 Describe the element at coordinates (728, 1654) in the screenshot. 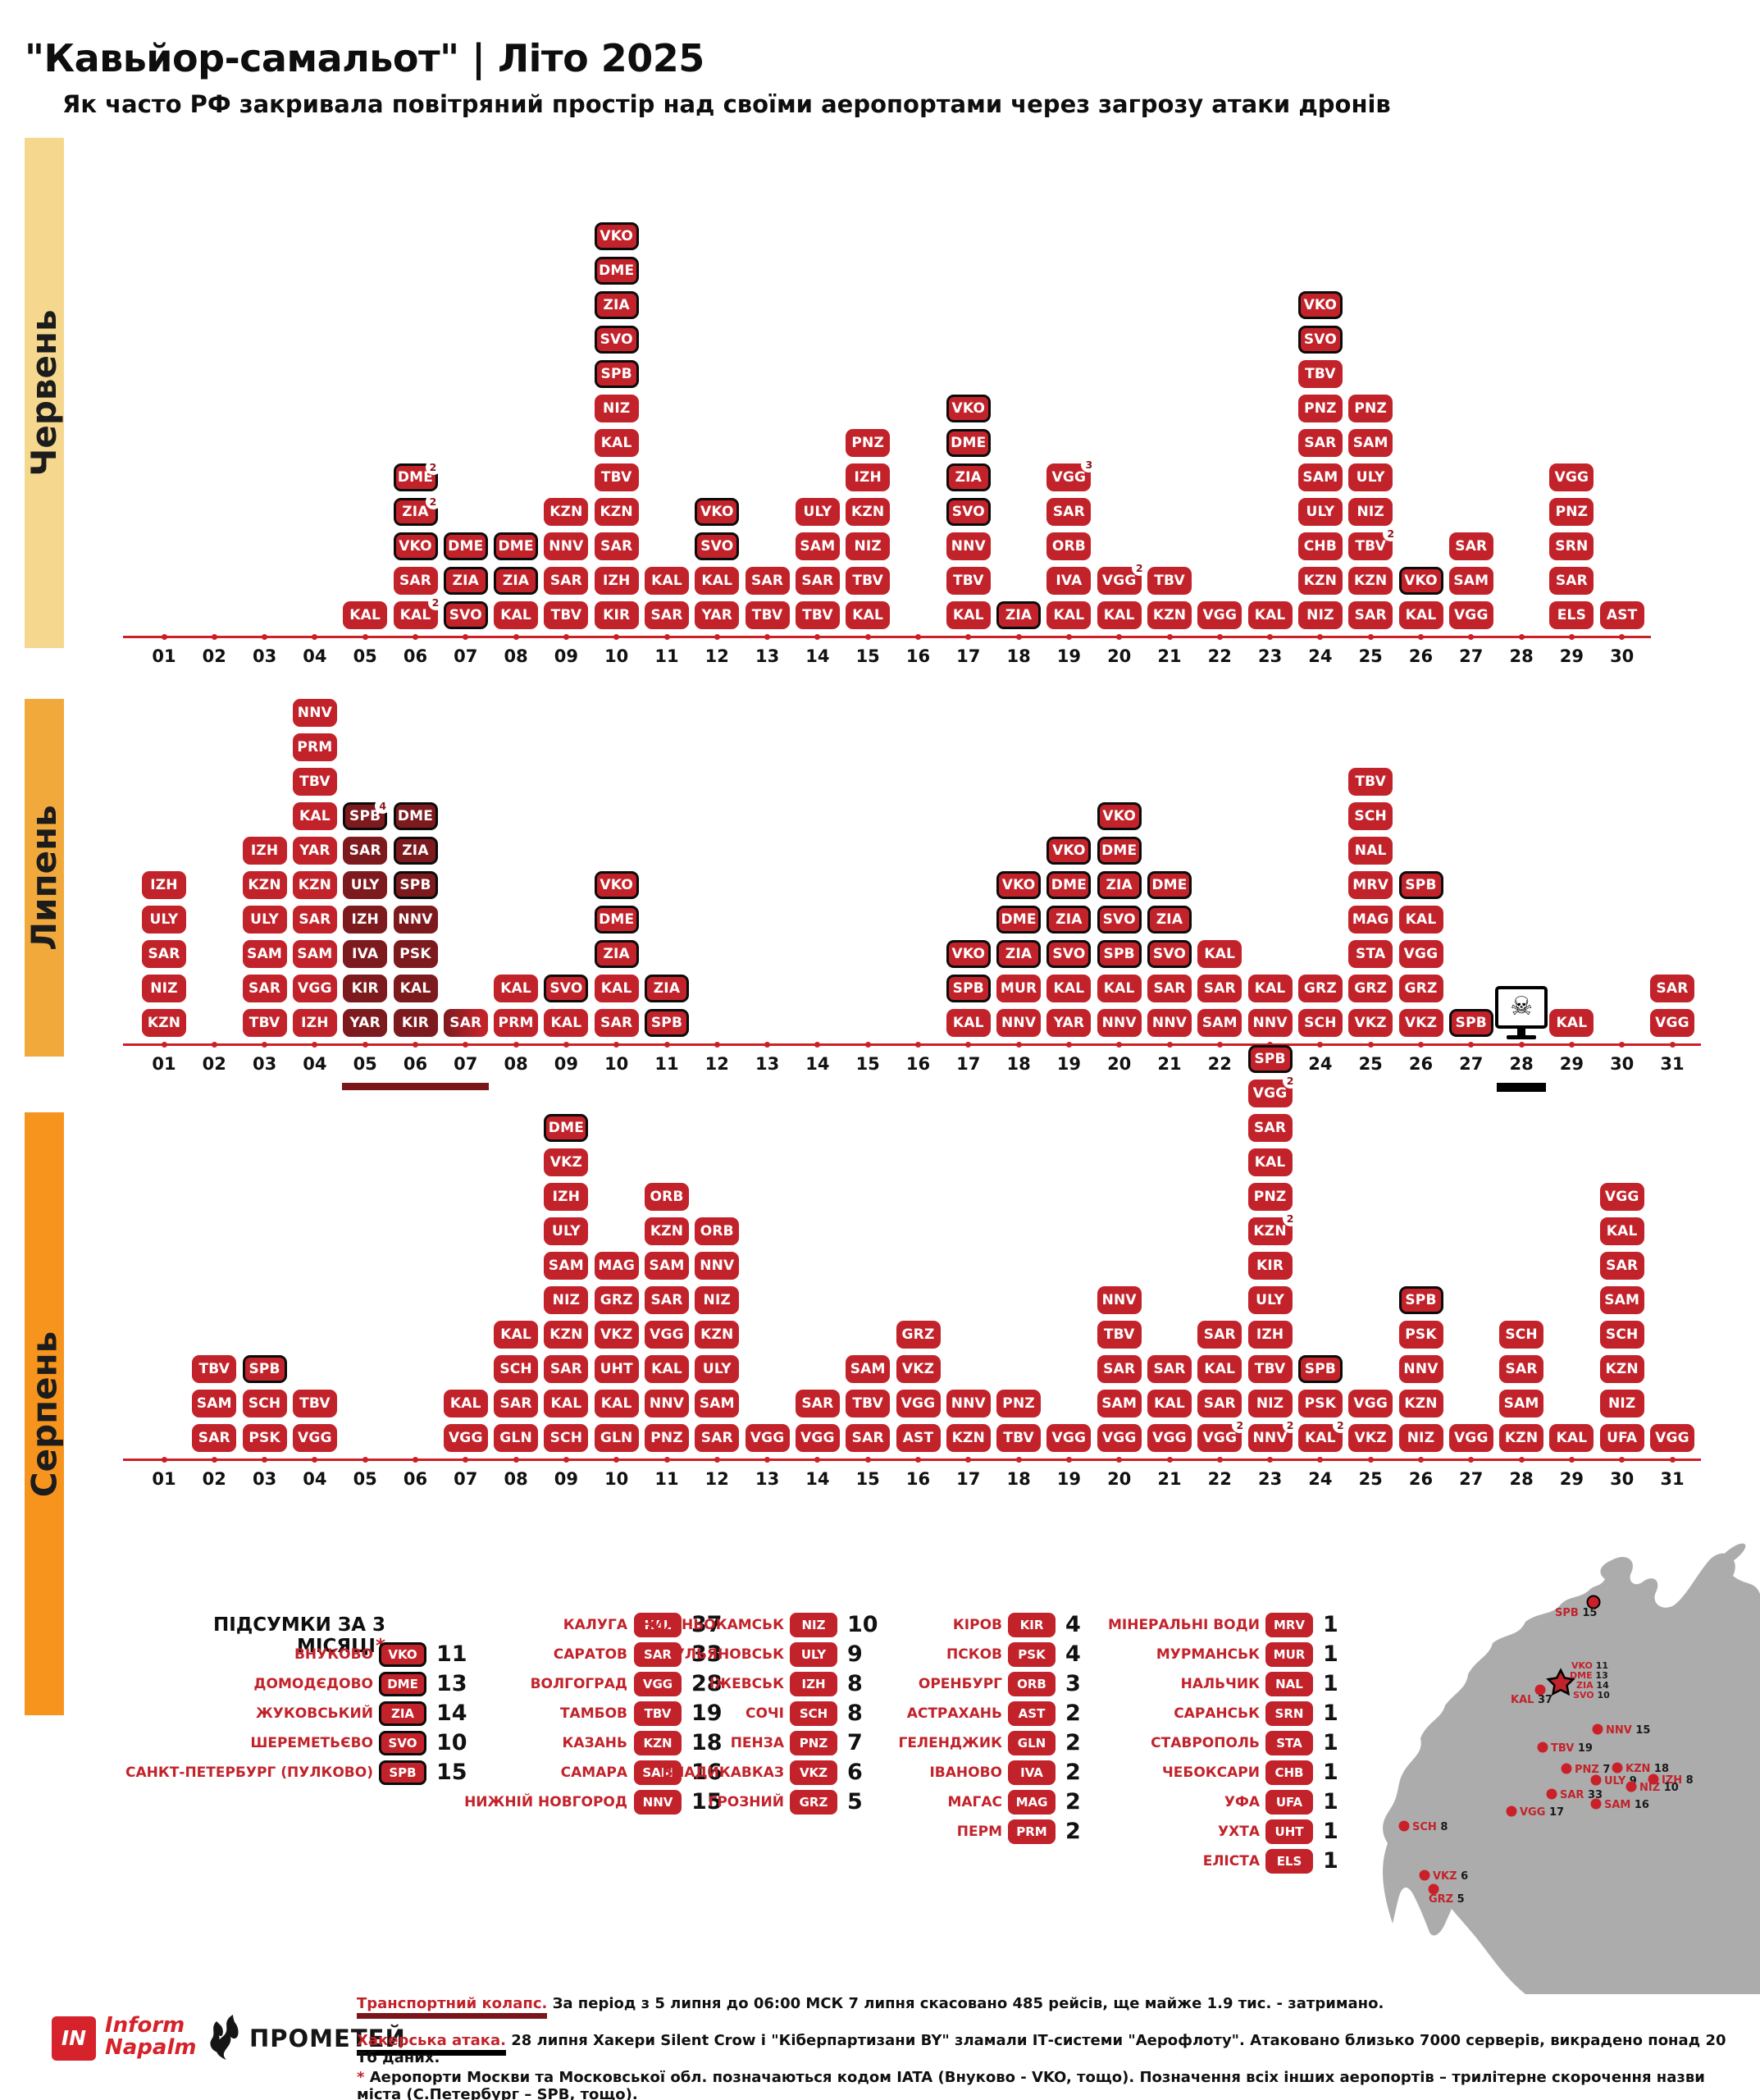

I see `summary-city-label: УЛЬЯНОВСЬК` at that location.